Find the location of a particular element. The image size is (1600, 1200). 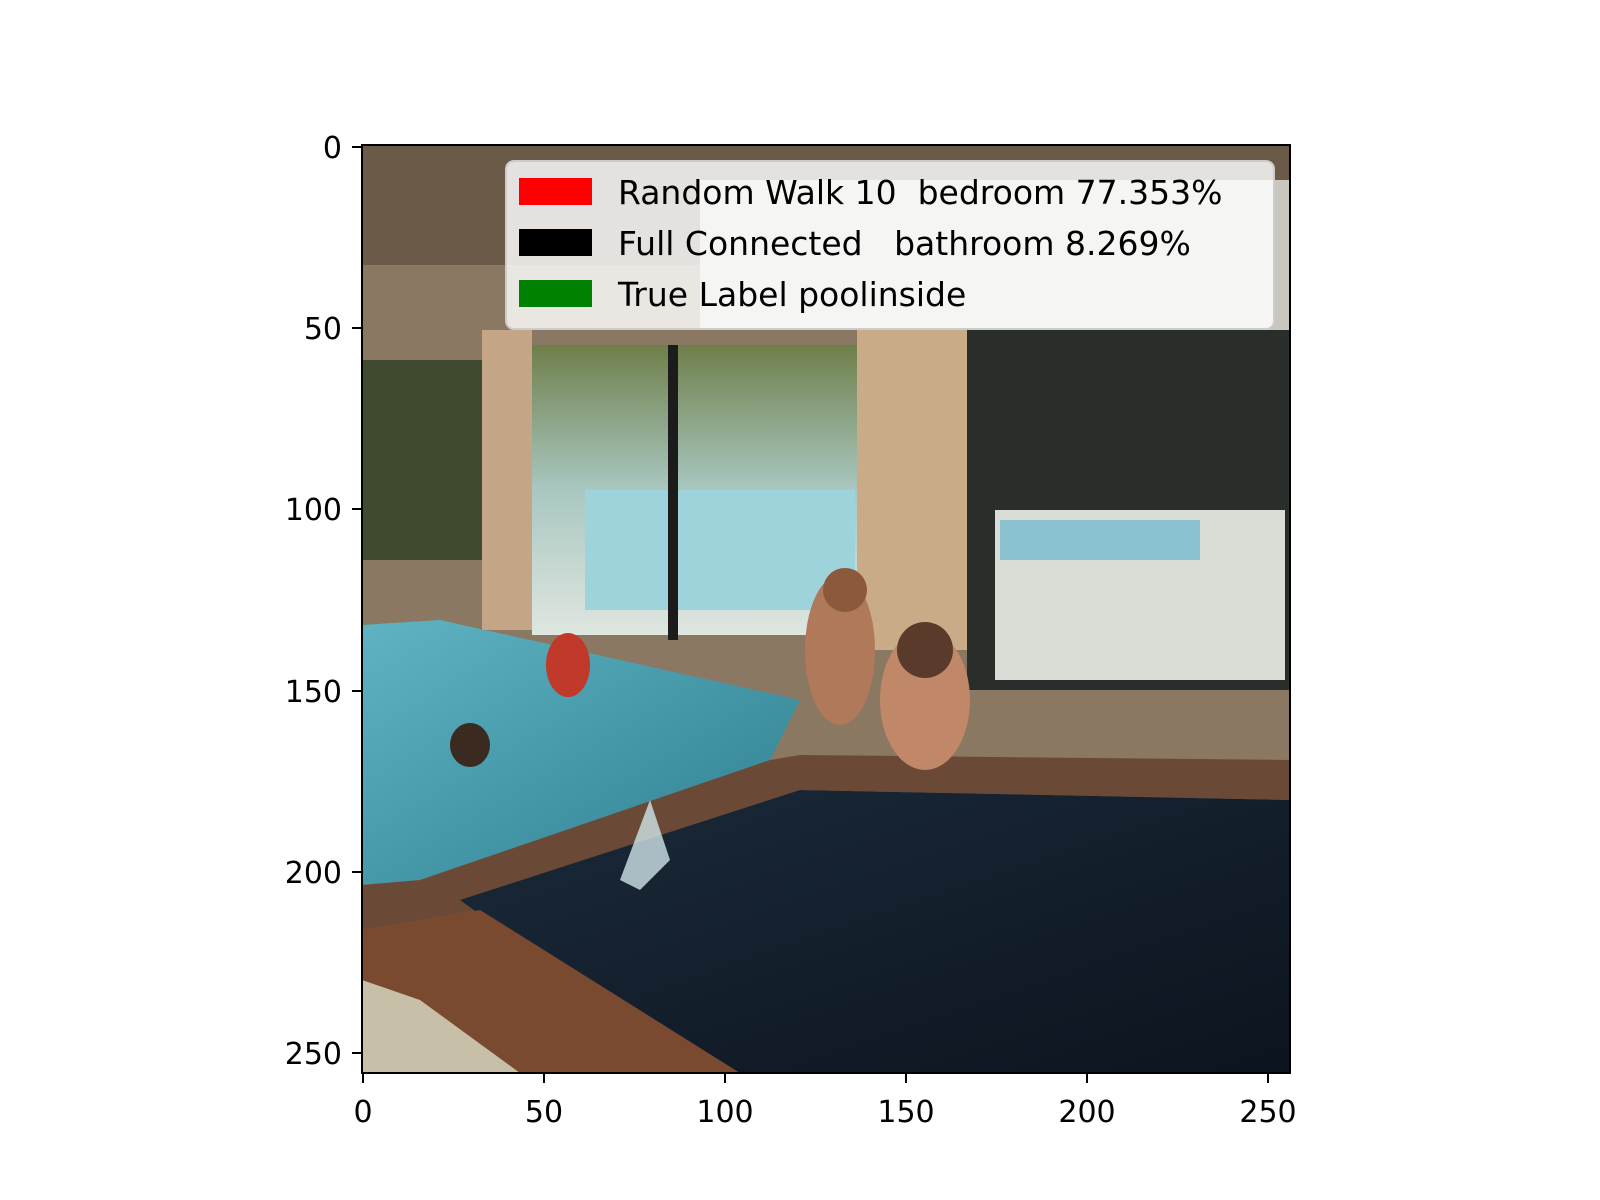

legend-label-true-label: True Label poolinside is located at coordinates (791, 294).